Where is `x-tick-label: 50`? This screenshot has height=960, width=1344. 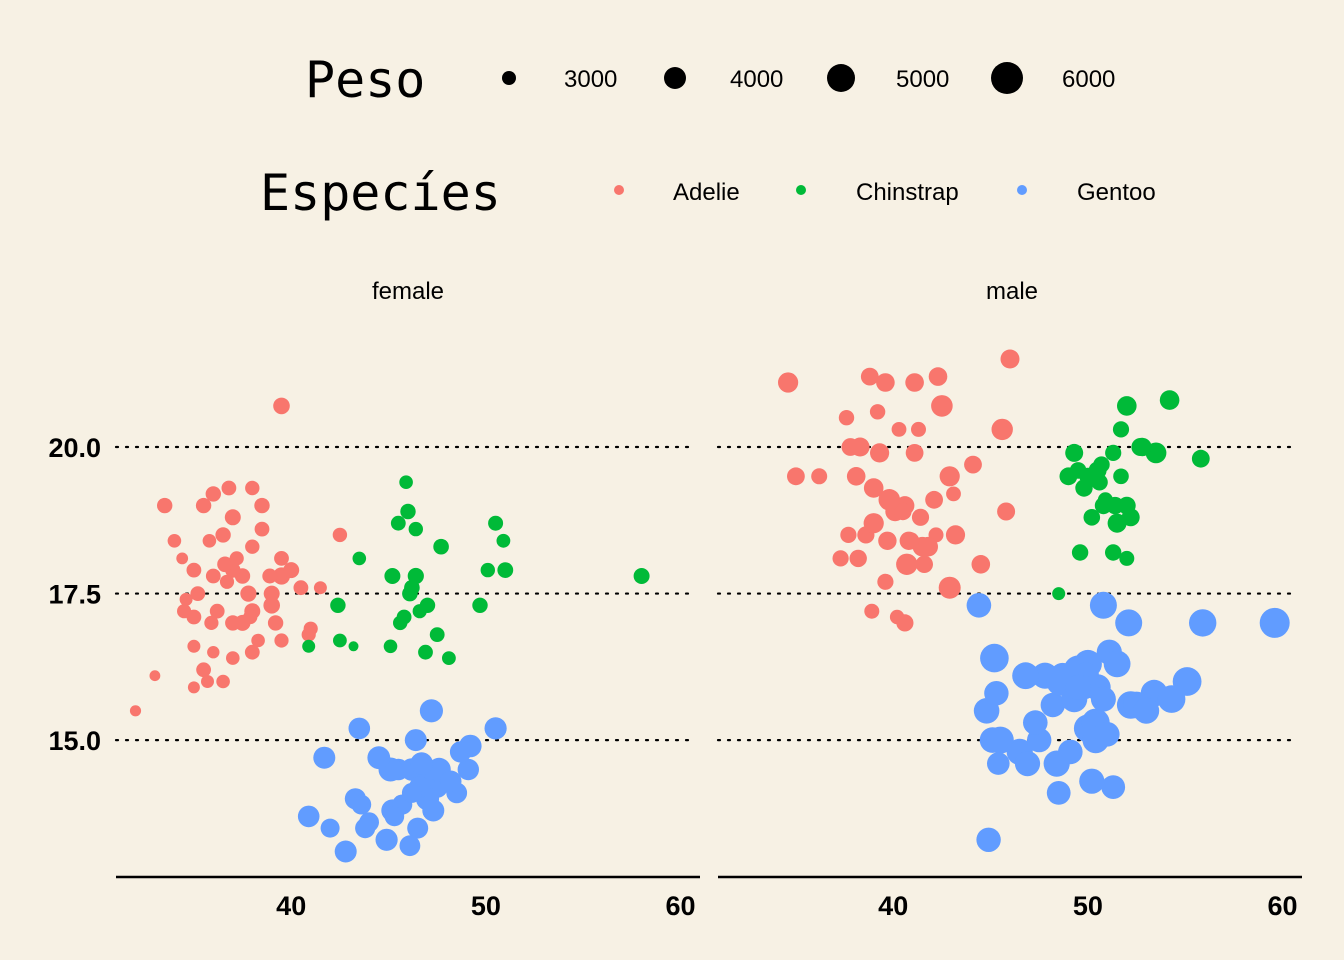 x-tick-label: 50 is located at coordinates (1088, 906).